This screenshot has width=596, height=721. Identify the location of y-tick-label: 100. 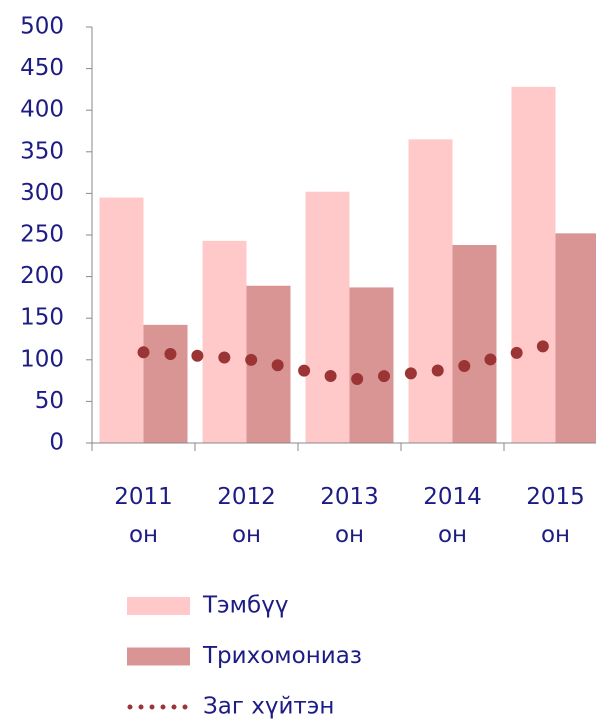
(42, 359).